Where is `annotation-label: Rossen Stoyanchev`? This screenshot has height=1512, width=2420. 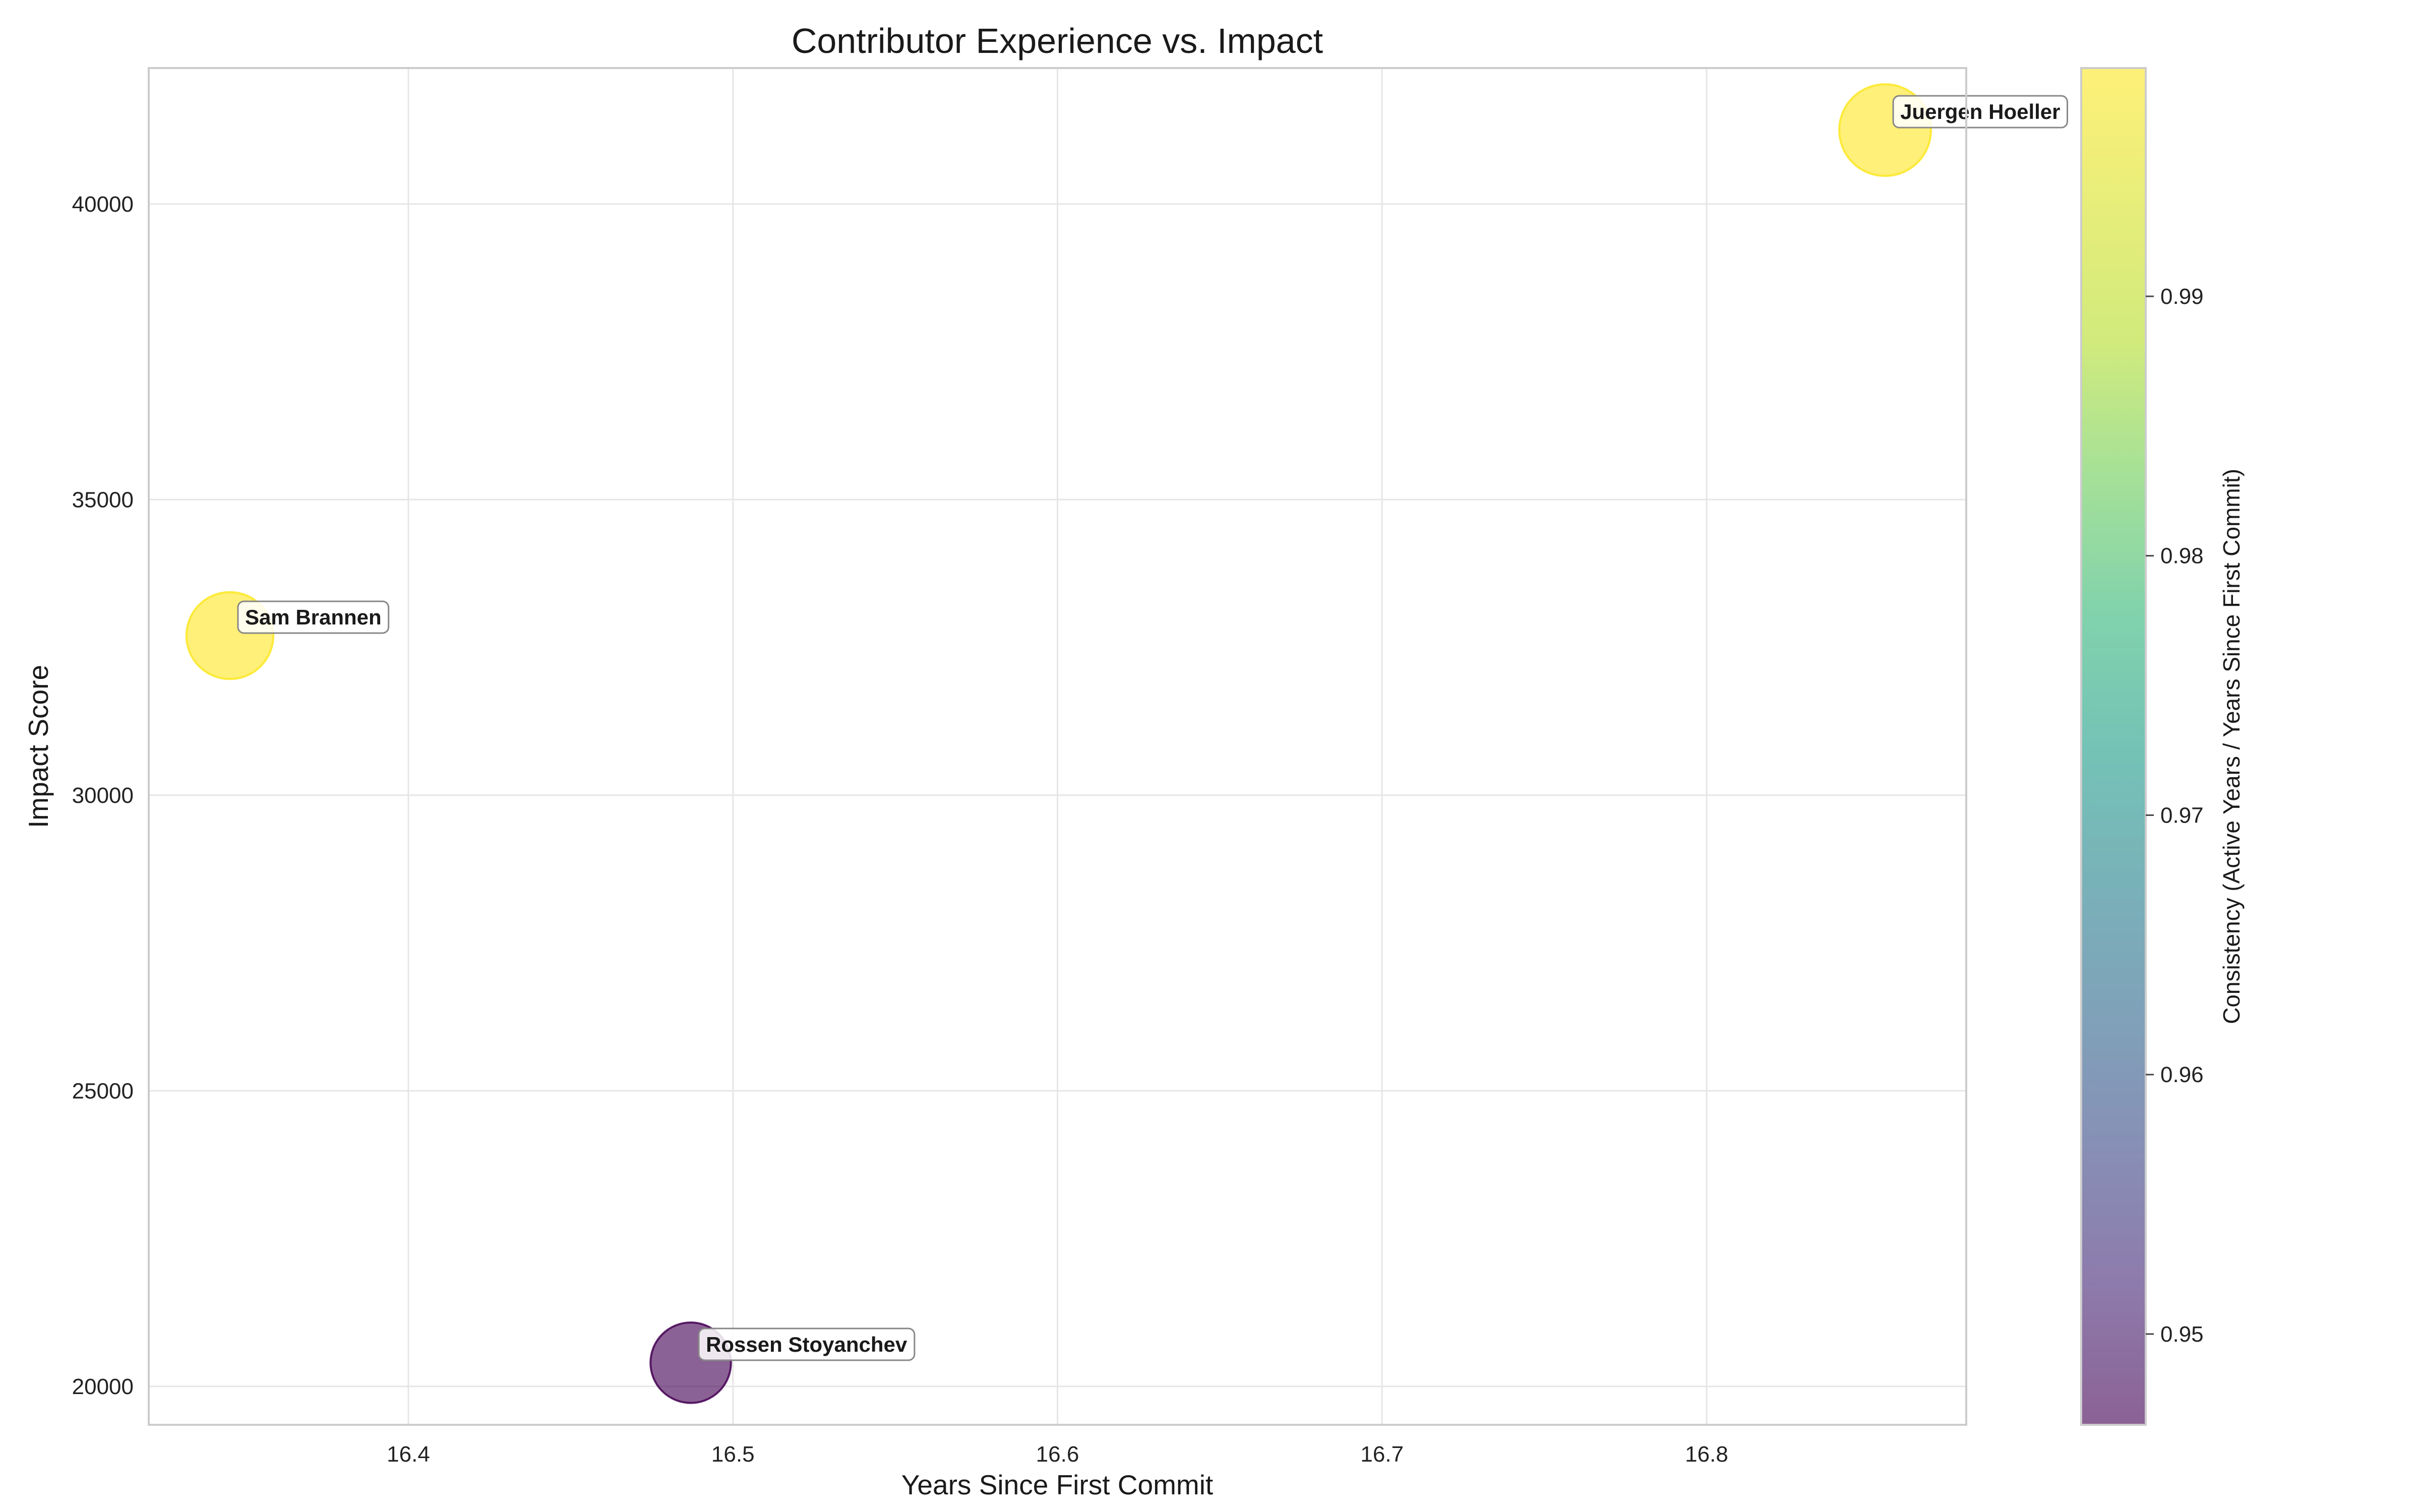 annotation-label: Rossen Stoyanchev is located at coordinates (807, 1344).